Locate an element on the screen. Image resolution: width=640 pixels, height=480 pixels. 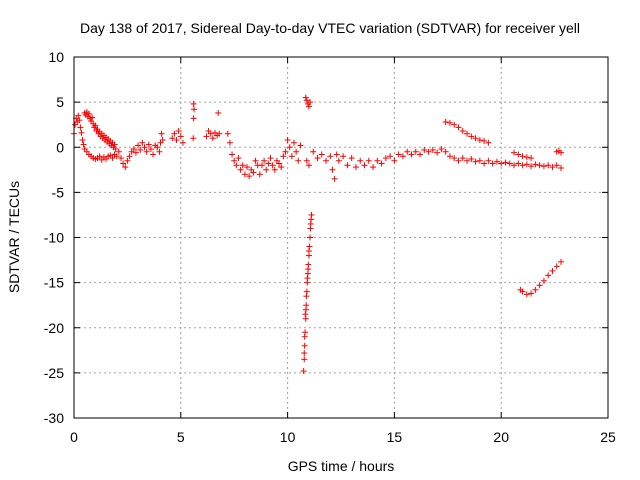
y-tick-label: 5 is located at coordinates (60, 102).